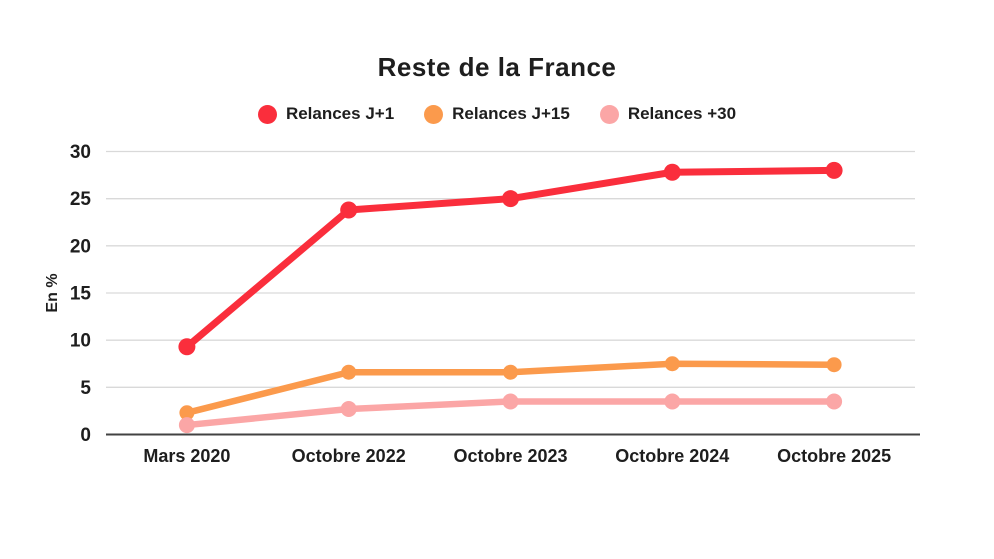  Describe the element at coordinates (80, 152) in the screenshot. I see `y-tick-label: 30` at that location.